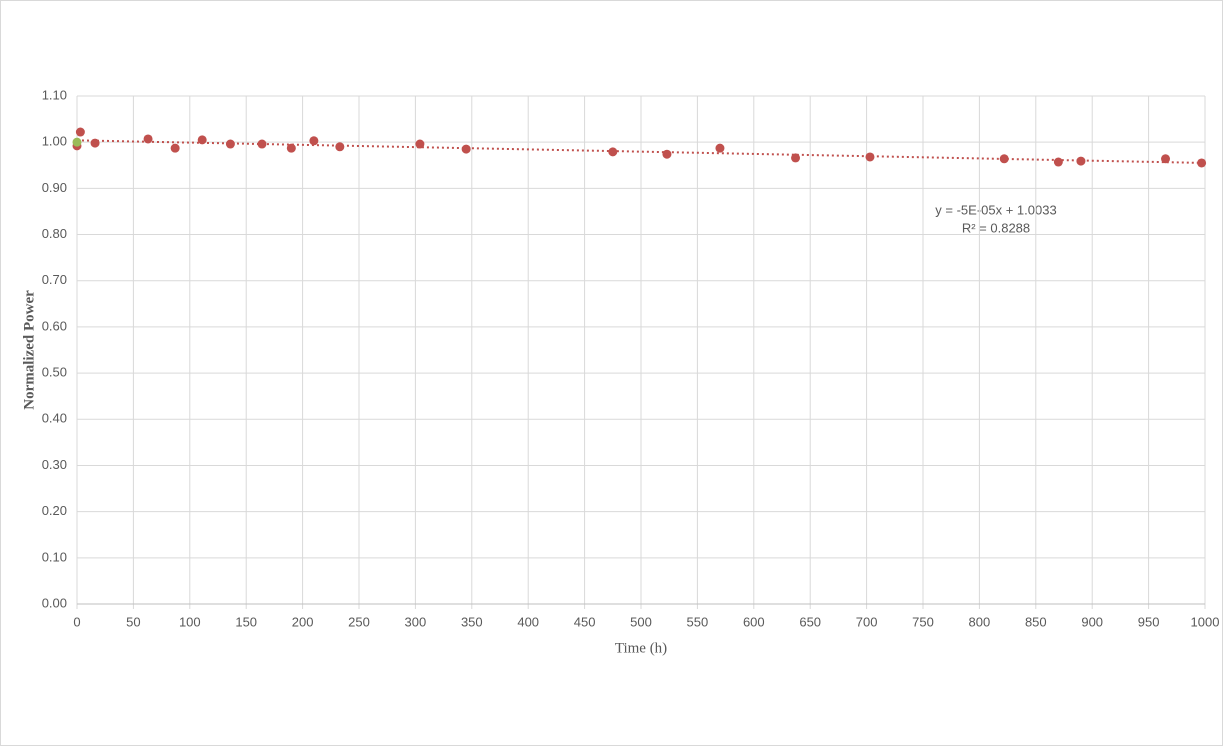  Describe the element at coordinates (54, 325) in the screenshot. I see `y-tick-label: 0.60` at that location.